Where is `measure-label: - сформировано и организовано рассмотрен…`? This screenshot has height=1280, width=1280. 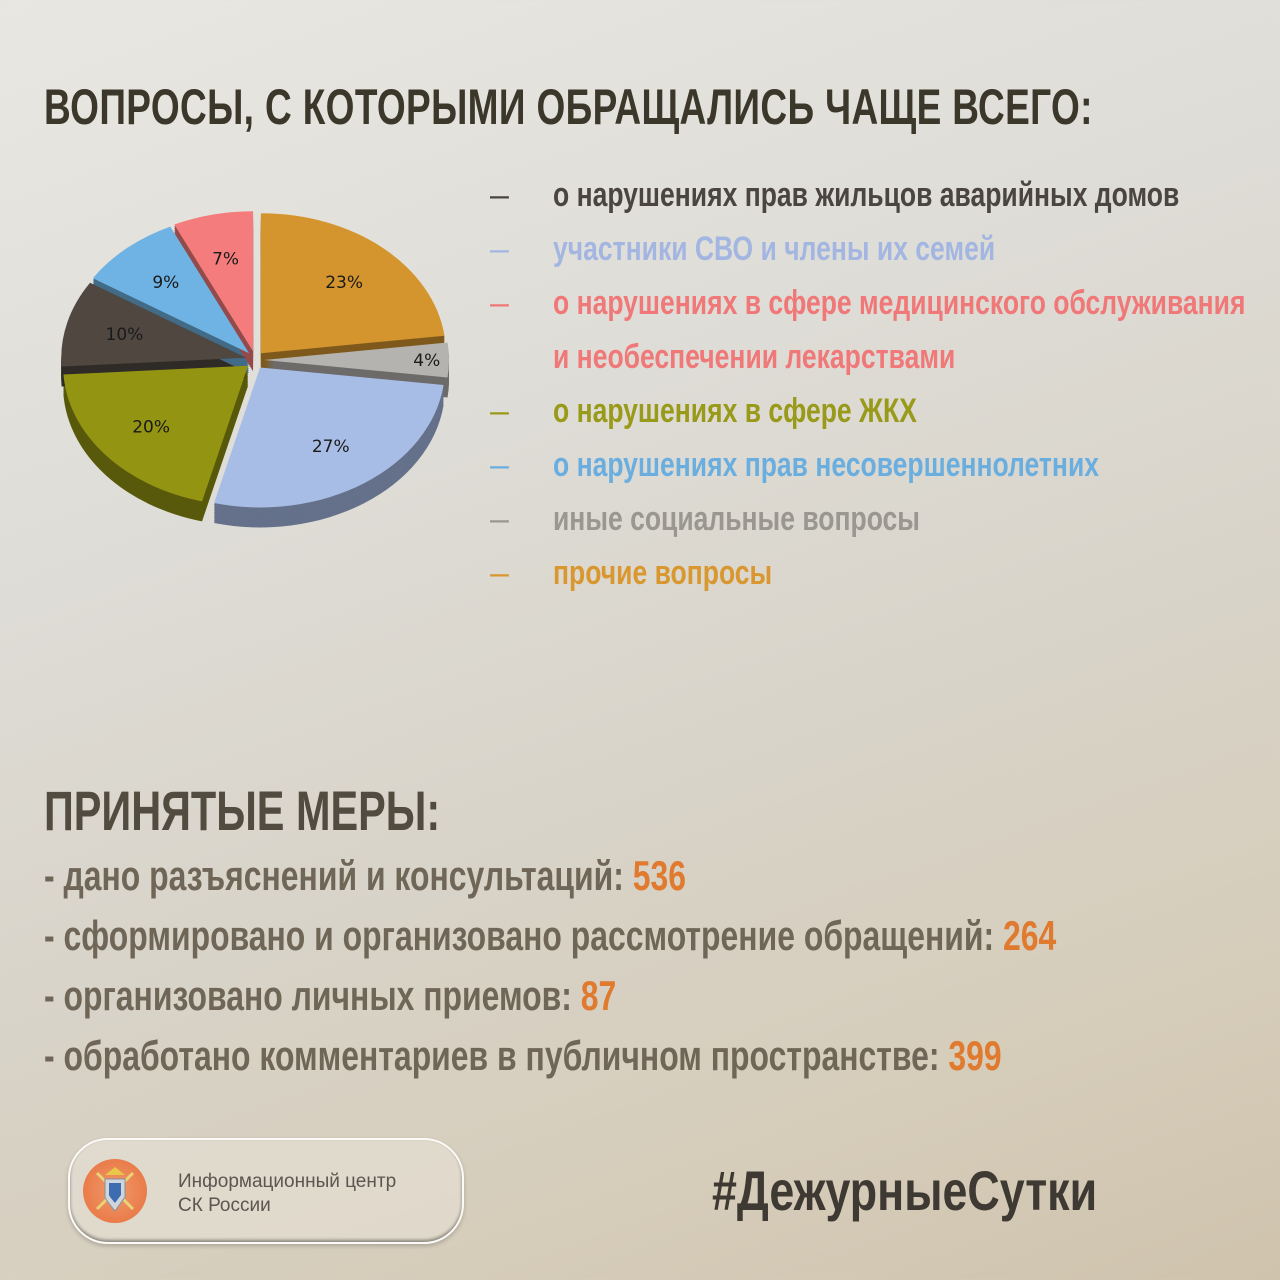 measure-label: - сформировано и организовано рассмотрен… is located at coordinates (524, 935).